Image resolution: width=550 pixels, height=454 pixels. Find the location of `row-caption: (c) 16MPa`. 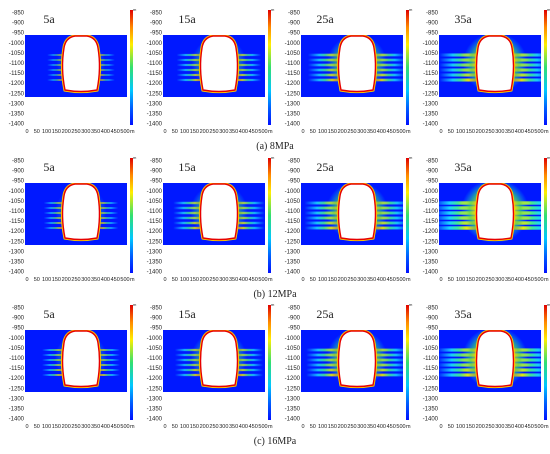

row-caption: (c) 16MPa is located at coordinates (275, 441).